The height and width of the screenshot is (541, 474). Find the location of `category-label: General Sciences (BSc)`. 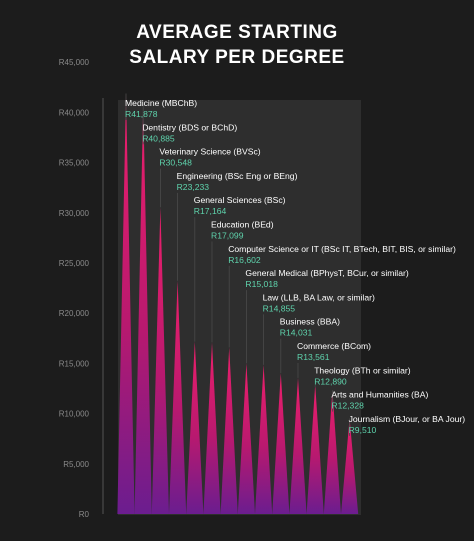

category-label: General Sciences (BSc) is located at coordinates (240, 200).